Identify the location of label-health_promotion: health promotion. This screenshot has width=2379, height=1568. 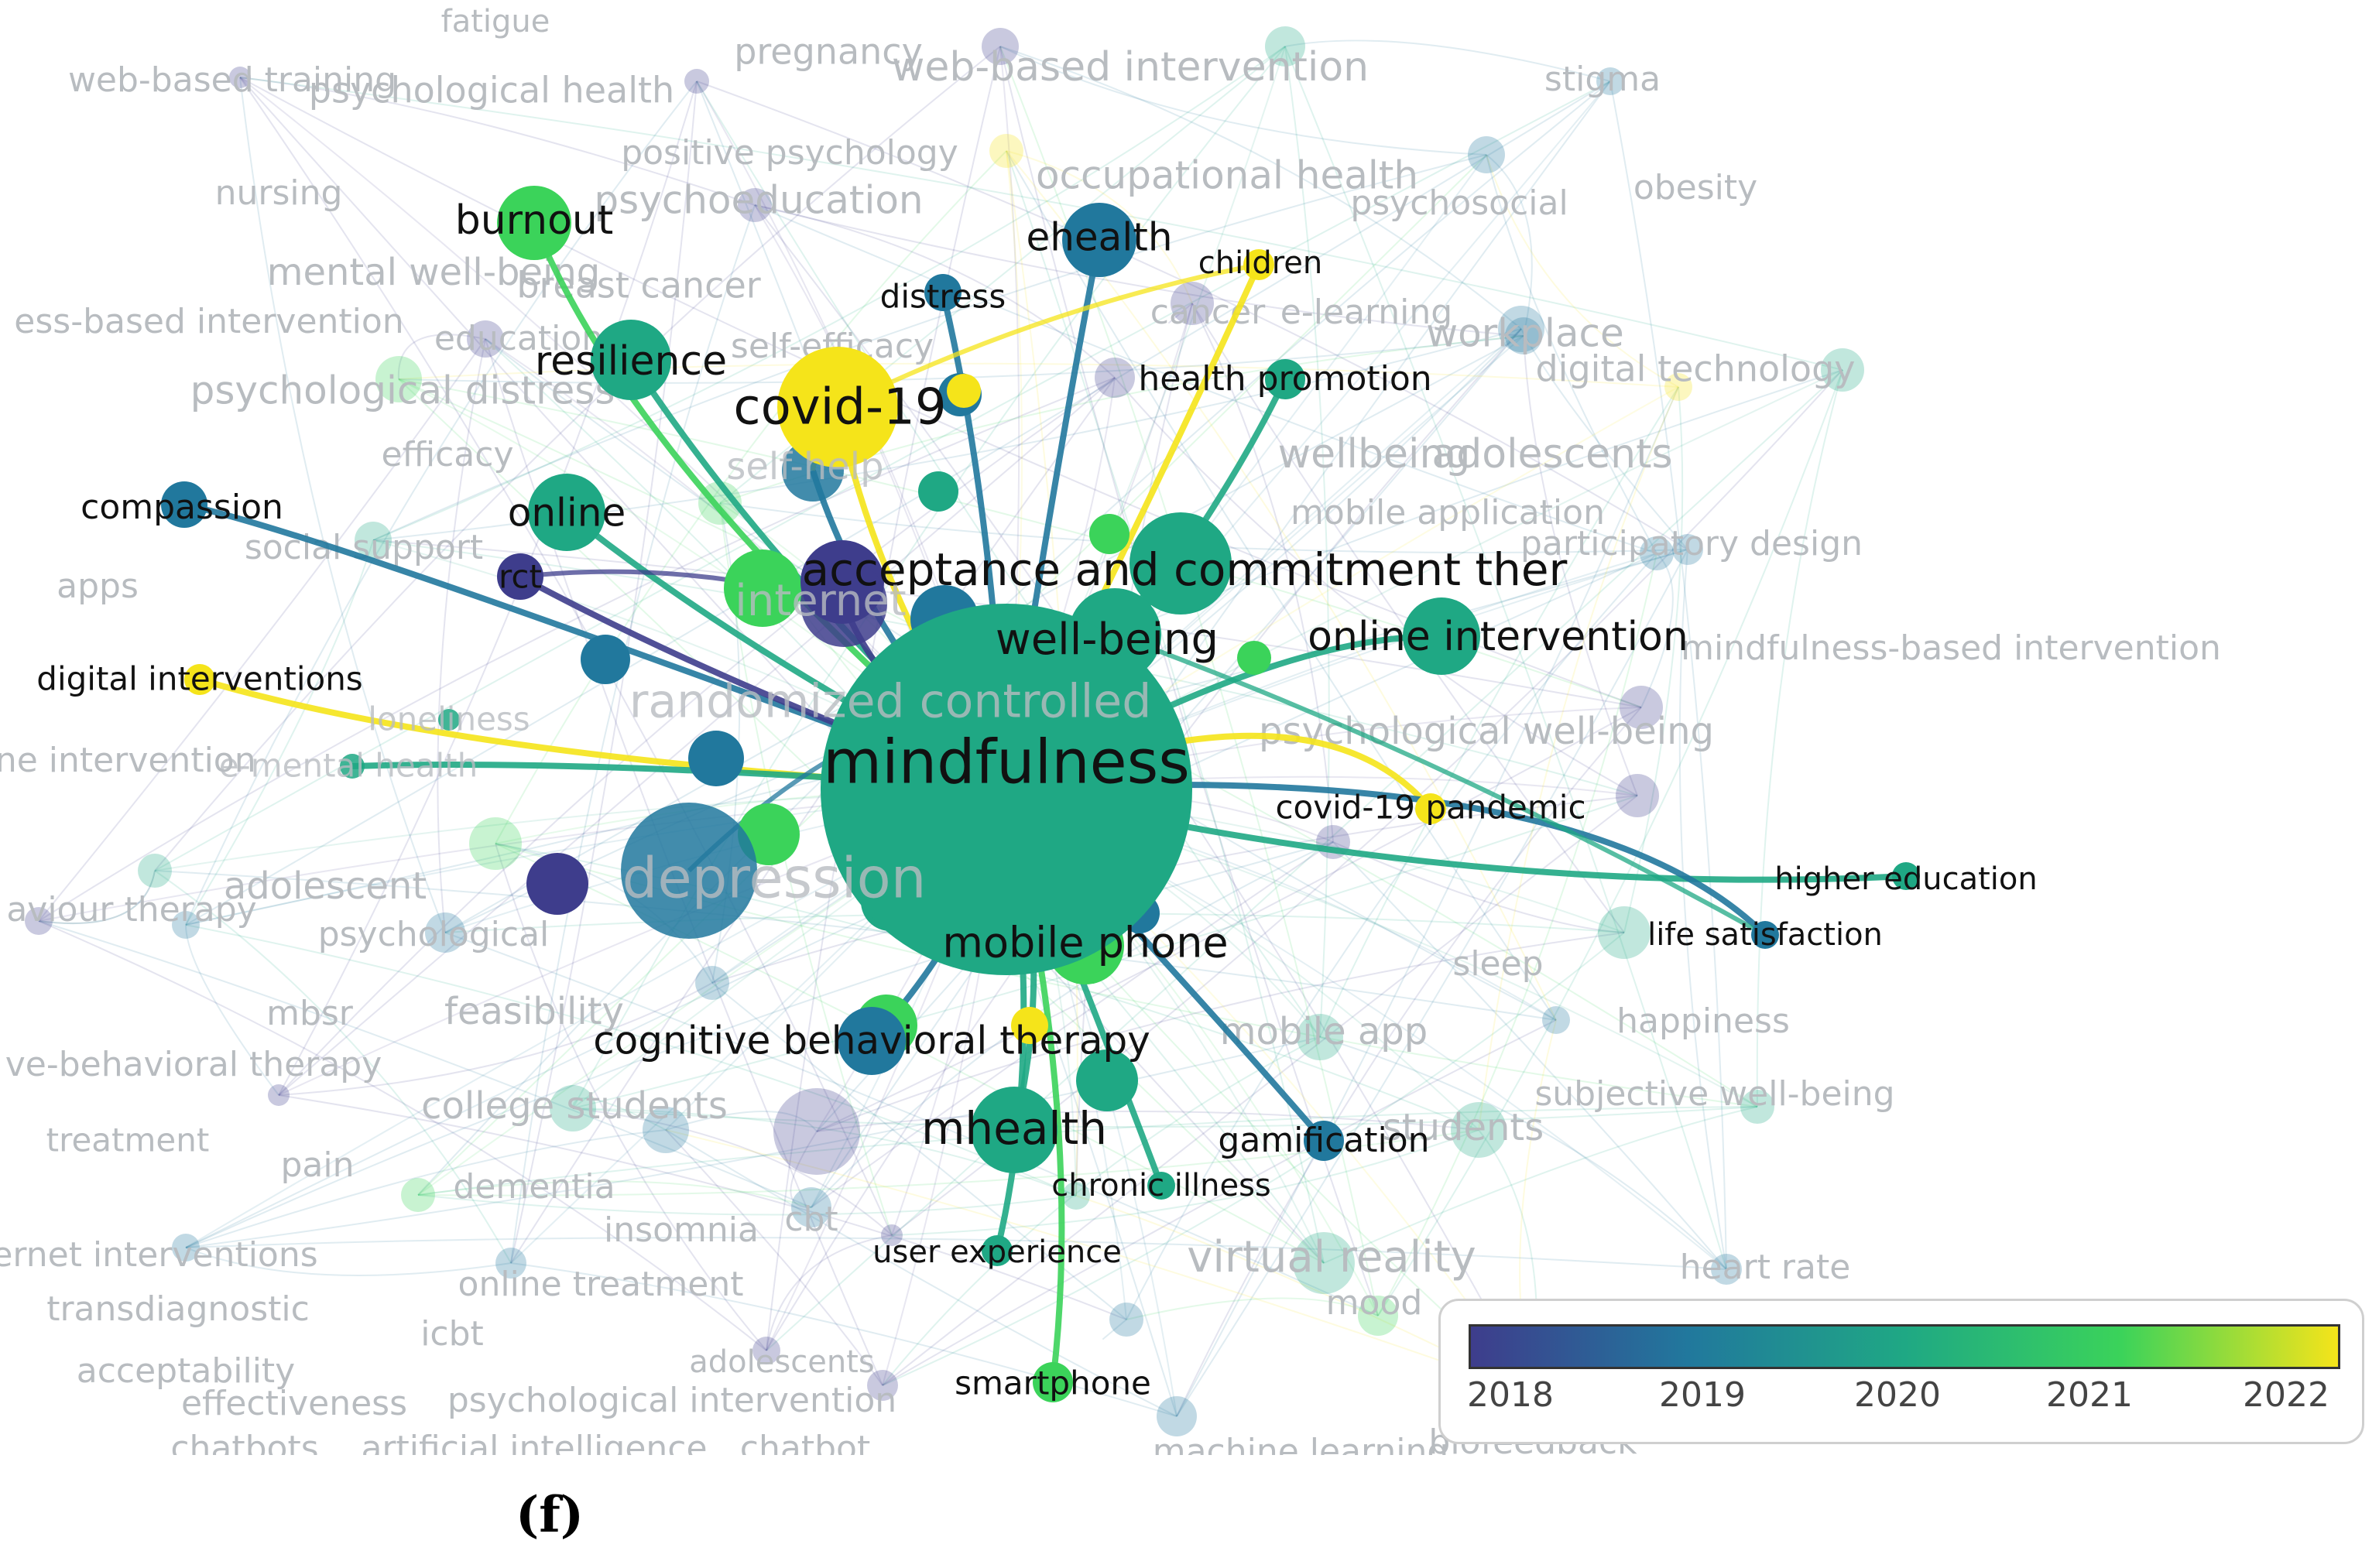
(1284, 379).